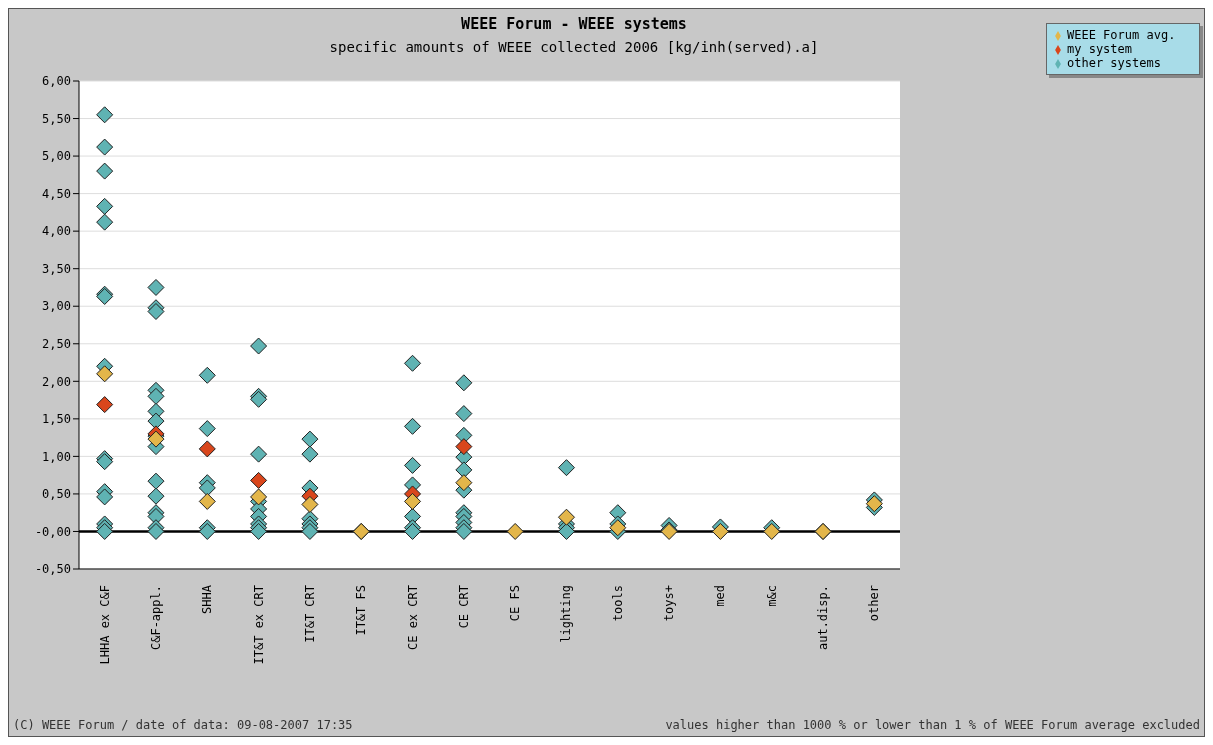 The width and height of the screenshot is (1213, 745). What do you see at coordinates (52, 531) in the screenshot?
I see `y-tick-label: -0,00` at bounding box center [52, 531].